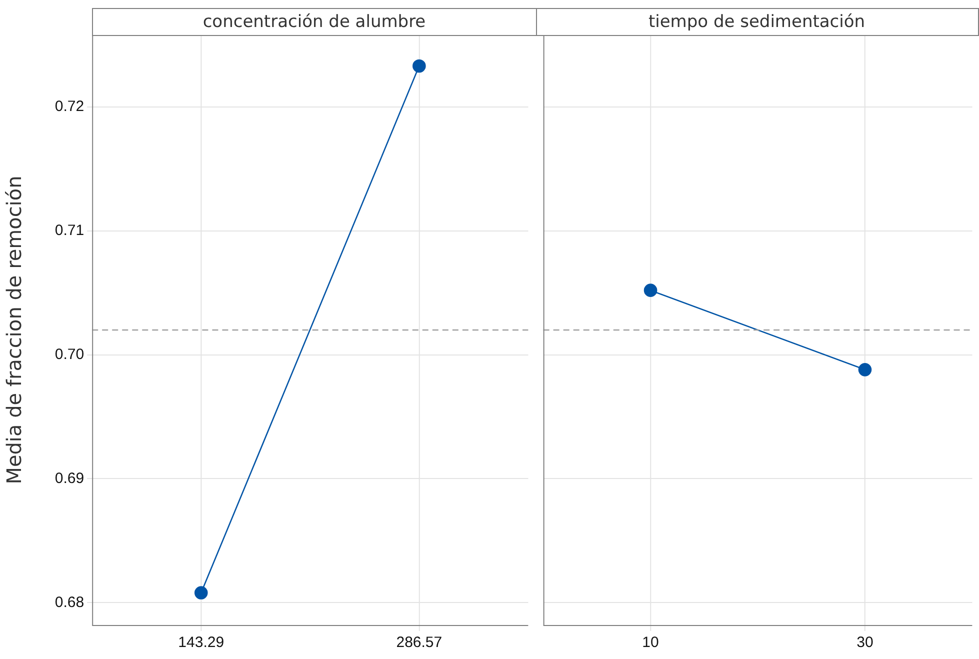 This screenshot has height=659, width=979. I want to click on y-tick-label: 0.69, so click(69, 478).